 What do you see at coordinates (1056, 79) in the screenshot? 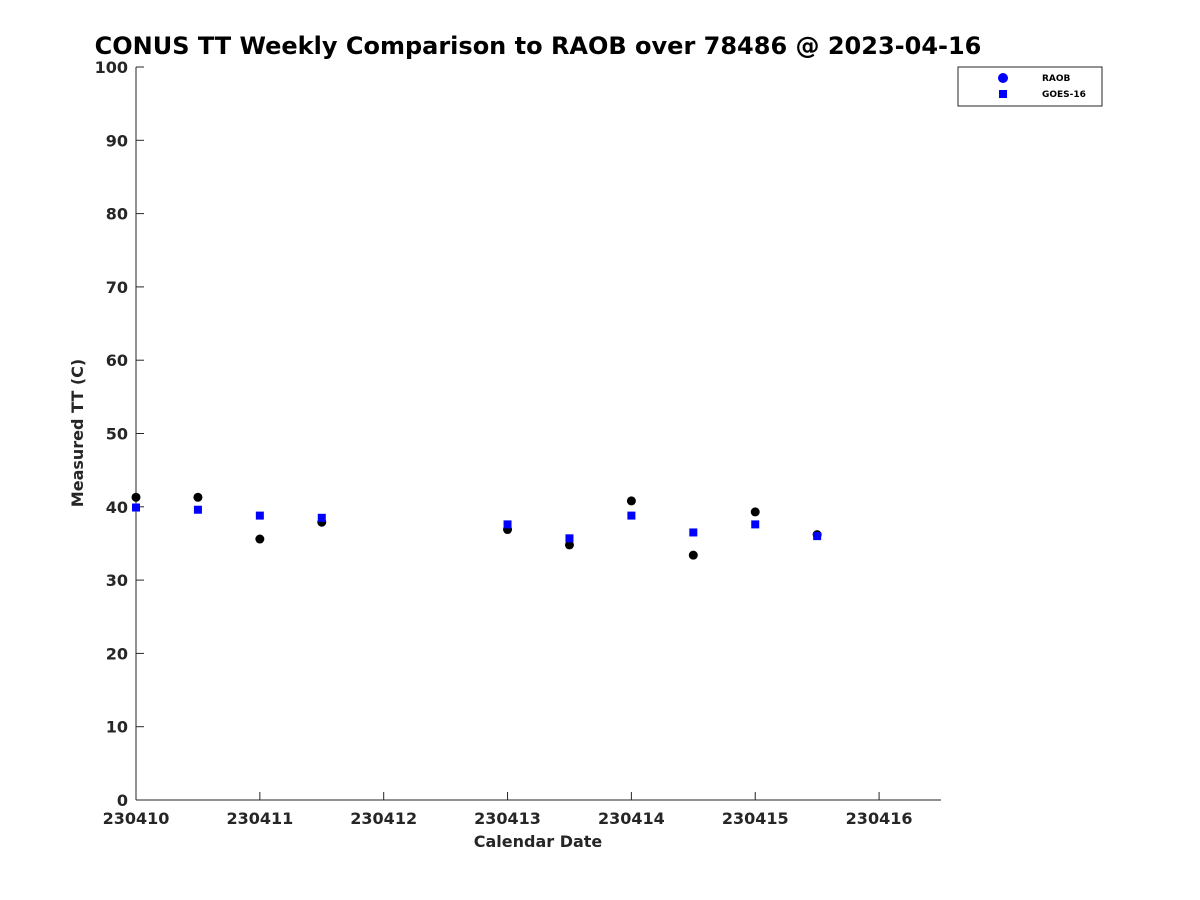
I see `legend-label-raob: RAOB` at bounding box center [1056, 79].